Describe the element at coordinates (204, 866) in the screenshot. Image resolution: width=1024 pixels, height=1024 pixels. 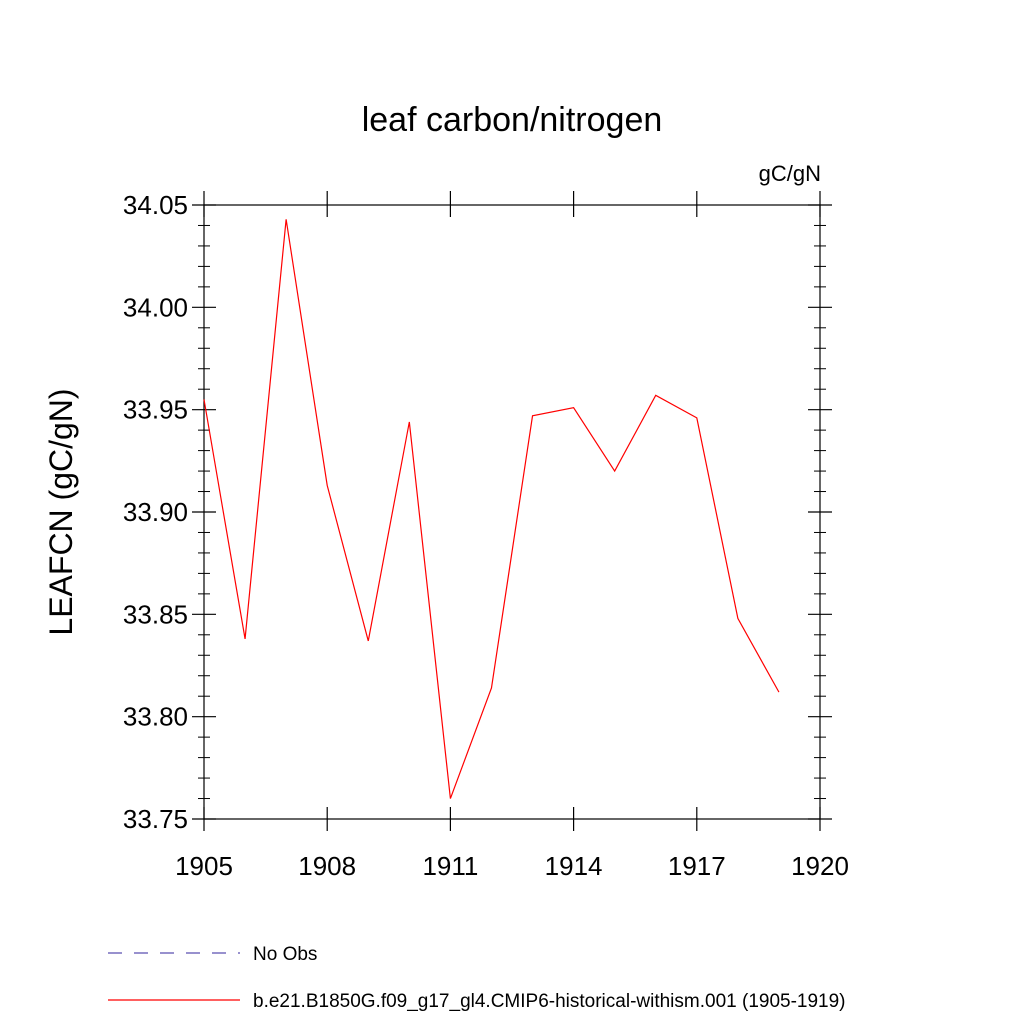
I see `x-tick-label: 1905` at that location.